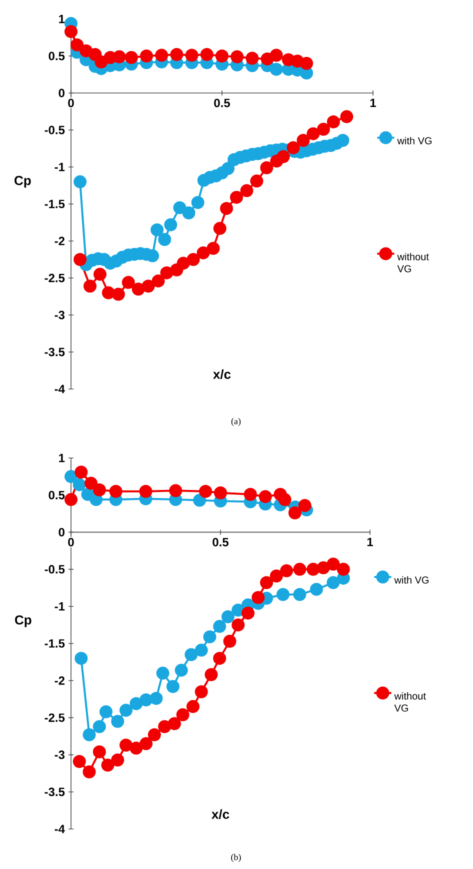  Describe the element at coordinates (62, 19) in the screenshot. I see `y-tick-label: 1` at that location.